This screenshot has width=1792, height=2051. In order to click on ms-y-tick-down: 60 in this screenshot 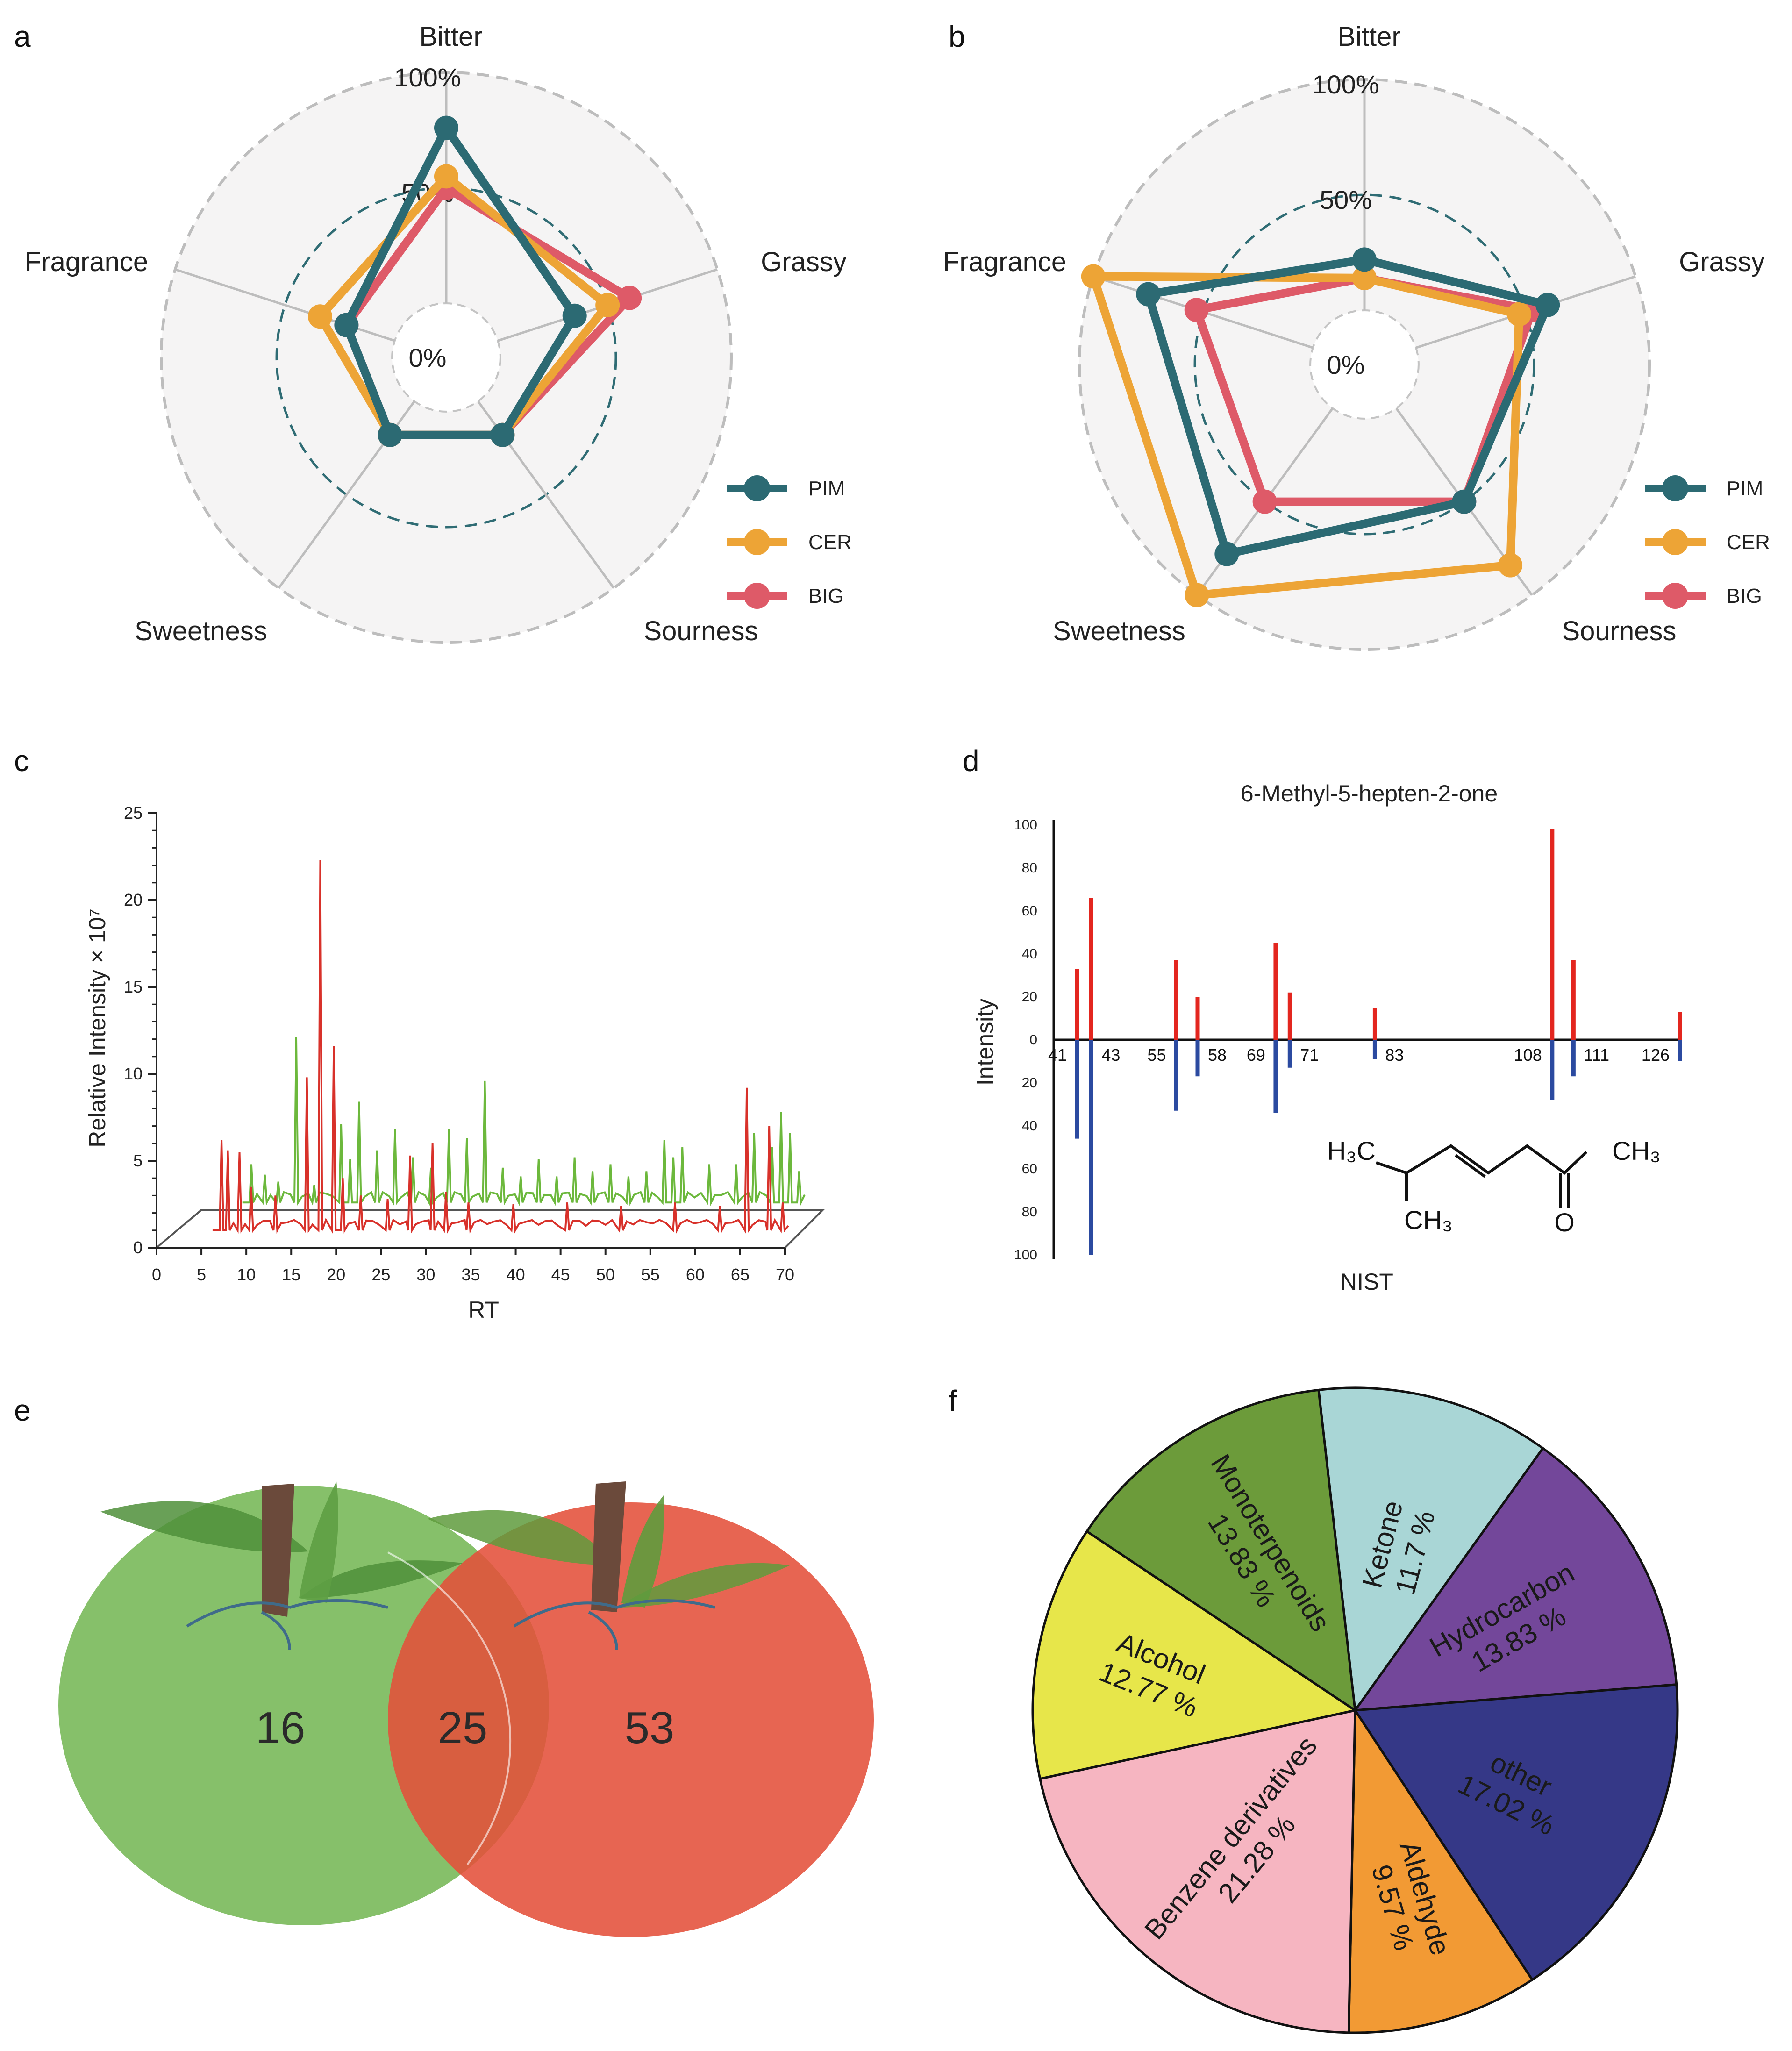, I will do `click(1029, 1169)`.